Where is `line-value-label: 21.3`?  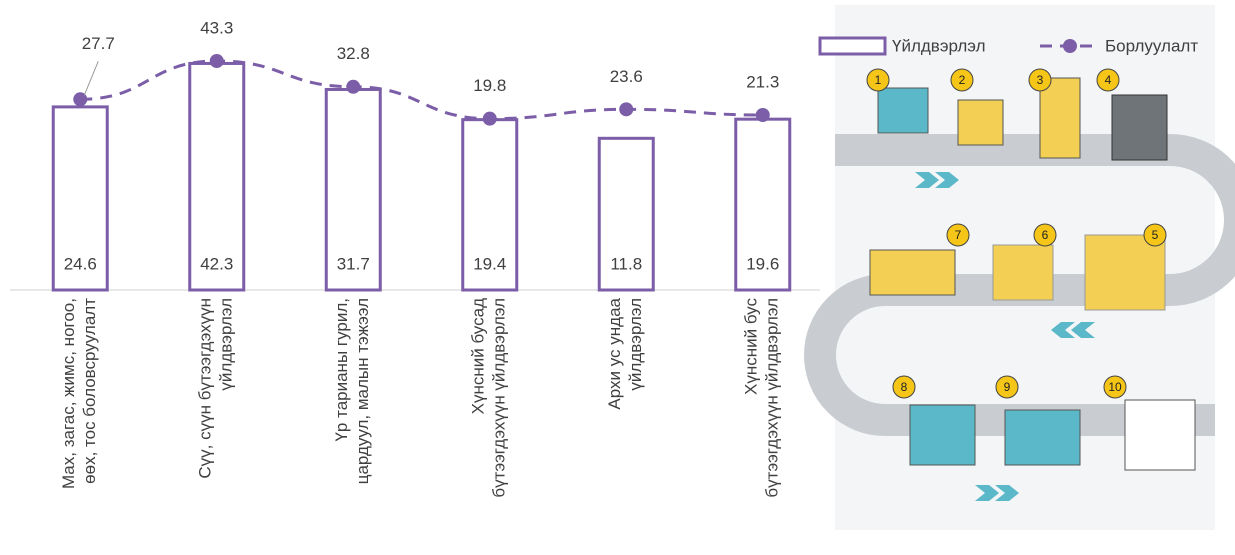
line-value-label: 21.3 is located at coordinates (762, 81).